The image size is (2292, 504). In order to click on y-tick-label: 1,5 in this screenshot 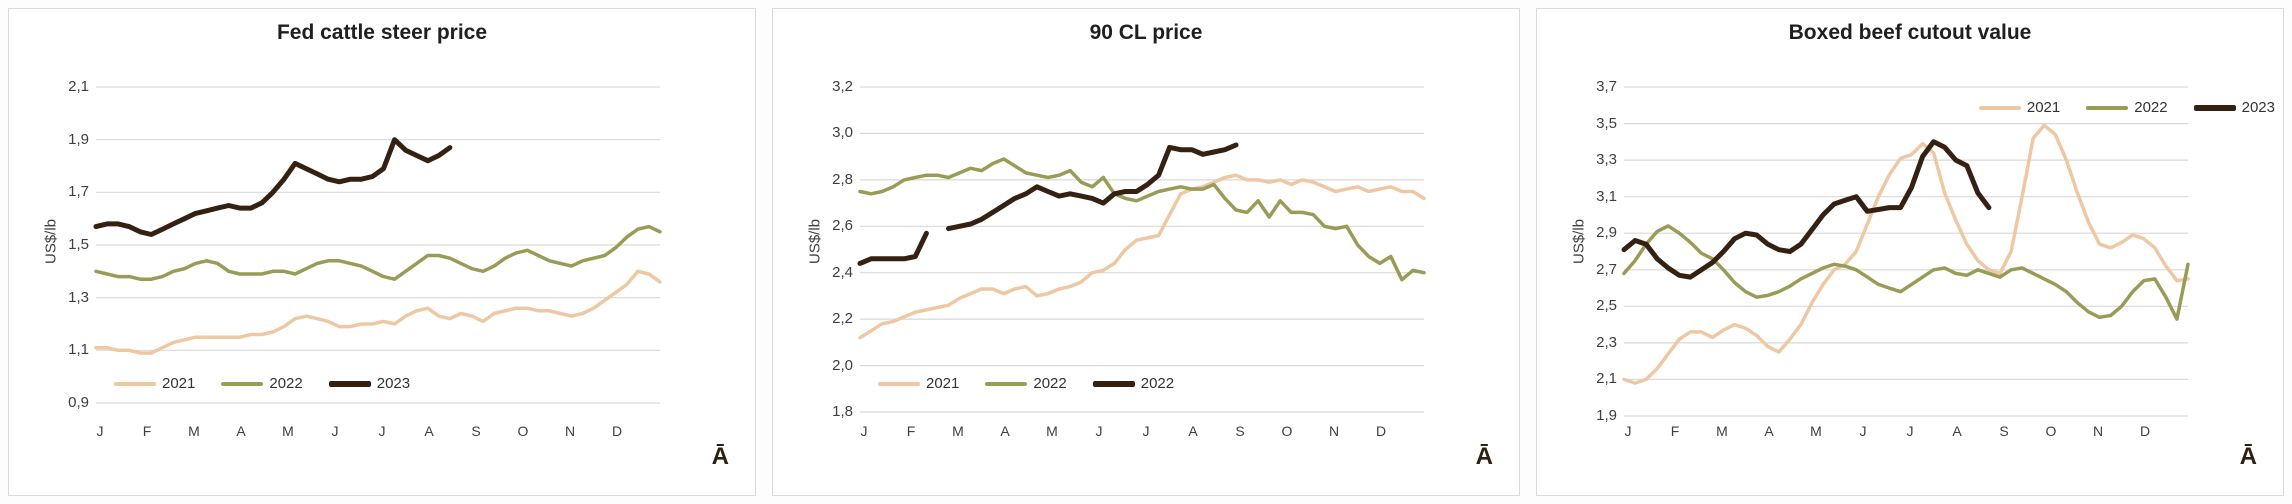, I will do `click(78, 244)`.